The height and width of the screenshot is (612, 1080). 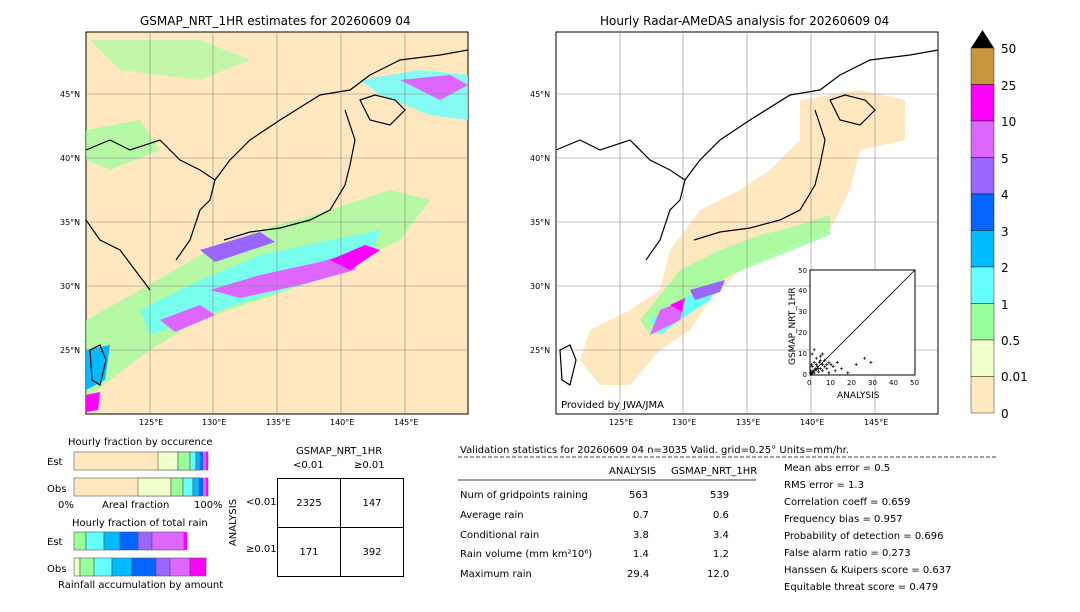 What do you see at coordinates (843, 519) in the screenshot?
I see `score-line: Frequency bias = 0.957` at bounding box center [843, 519].